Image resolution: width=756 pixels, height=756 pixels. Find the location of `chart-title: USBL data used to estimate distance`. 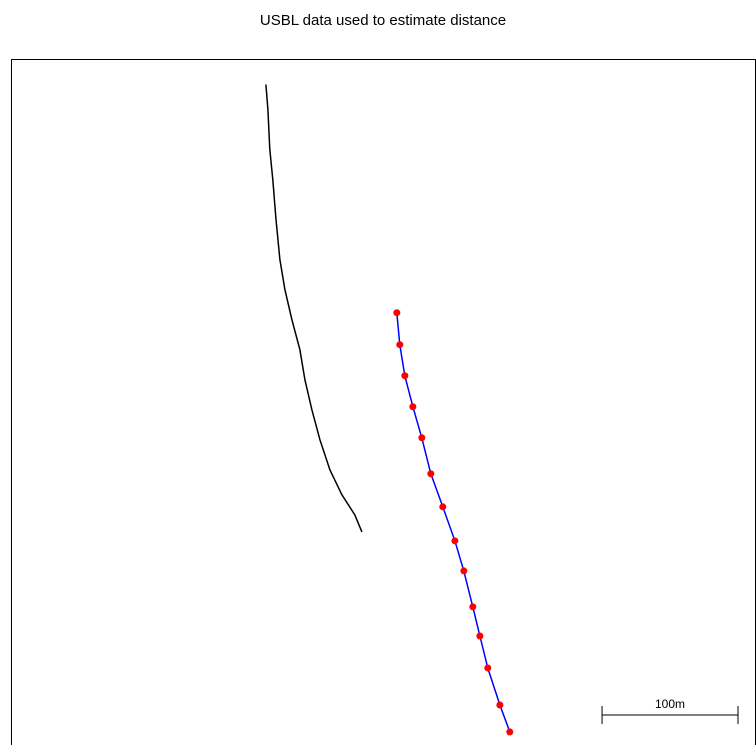

chart-title: USBL data used to estimate distance is located at coordinates (383, 20).